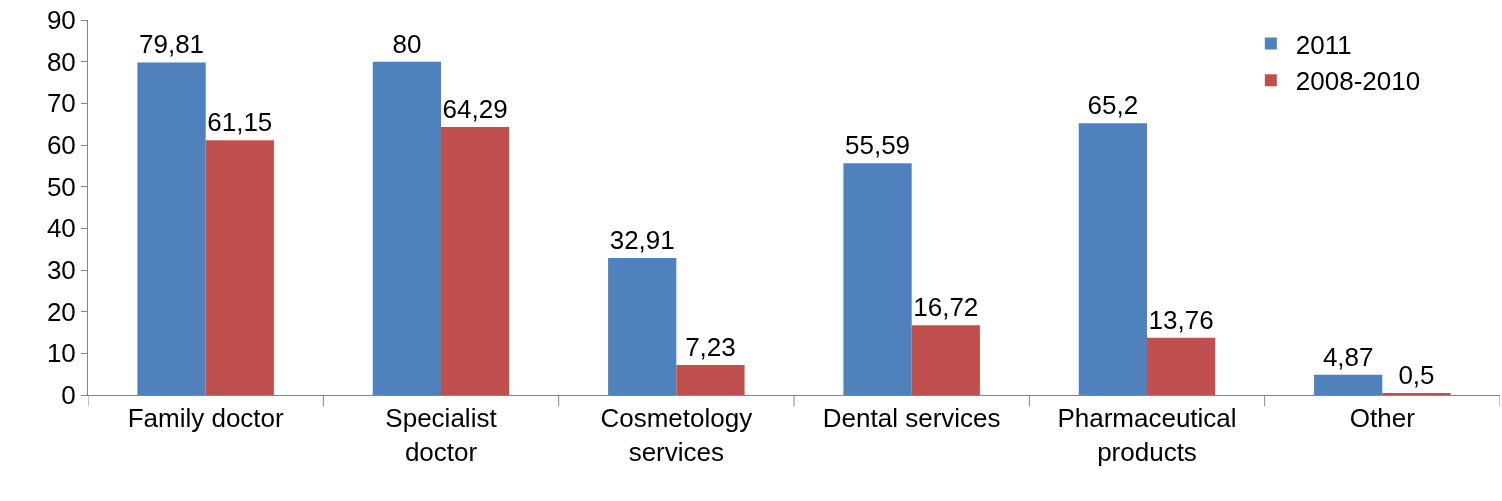  I want to click on y-tick-label: 60, so click(61, 145).